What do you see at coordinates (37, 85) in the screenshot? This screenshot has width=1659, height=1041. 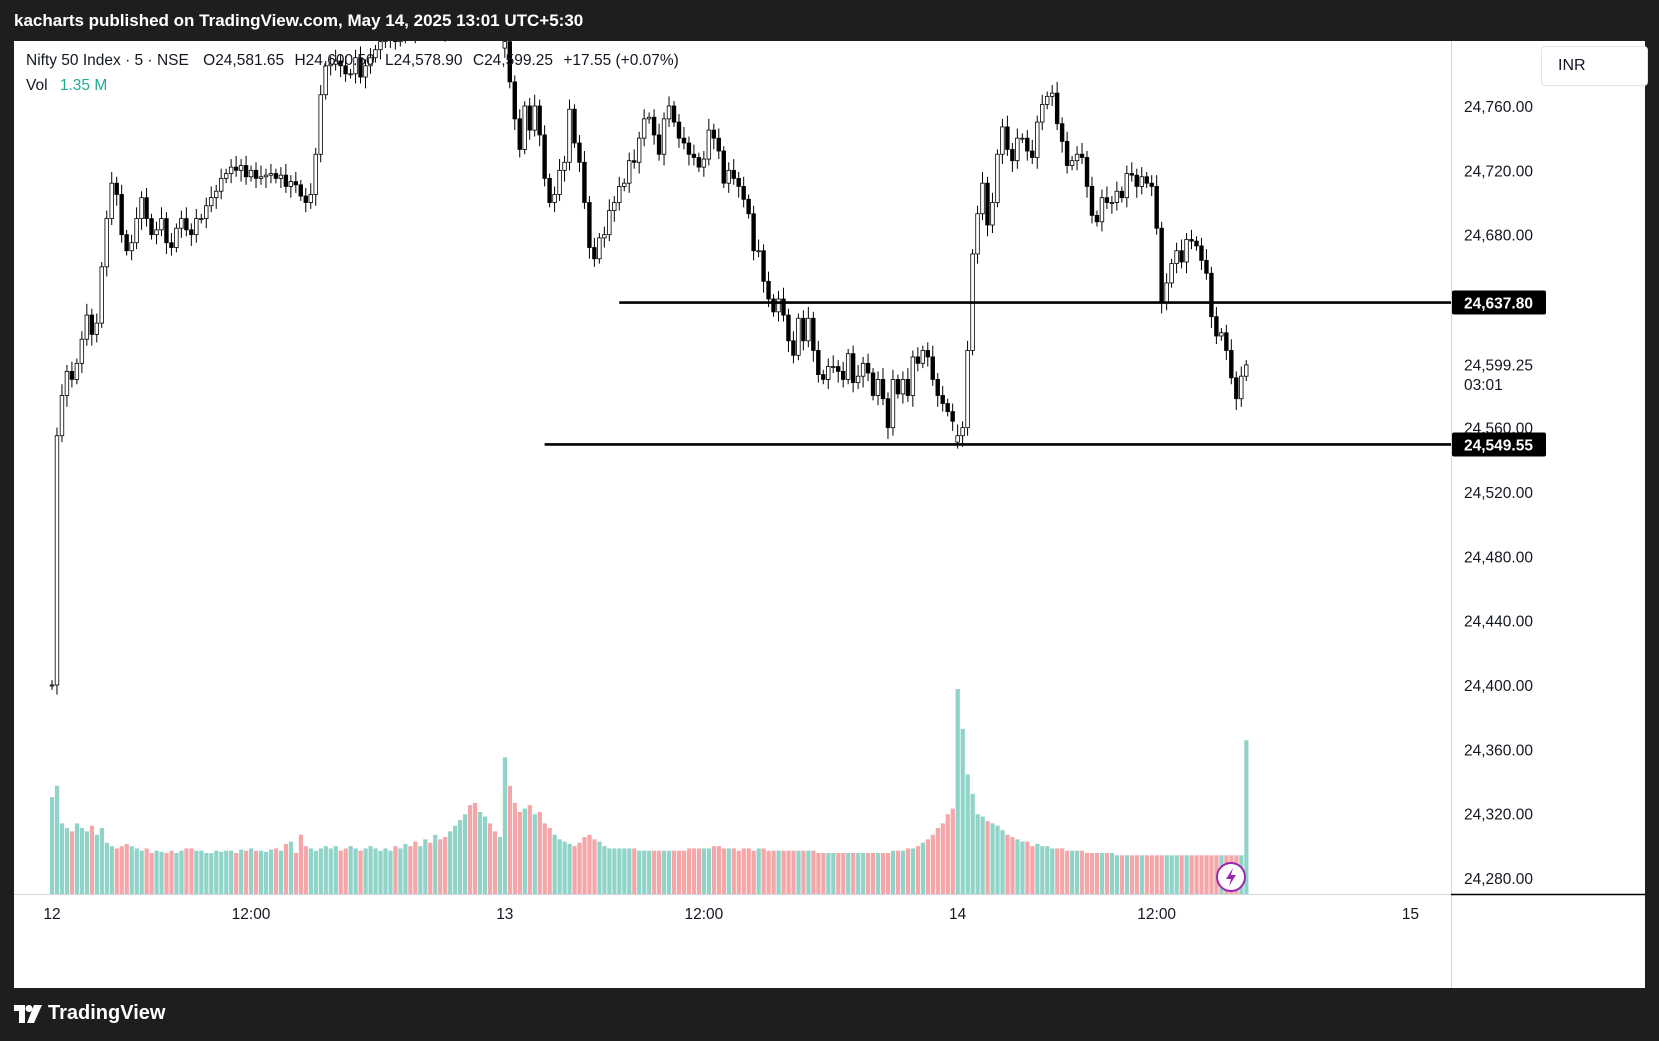 I see `vol-label: Vol` at bounding box center [37, 85].